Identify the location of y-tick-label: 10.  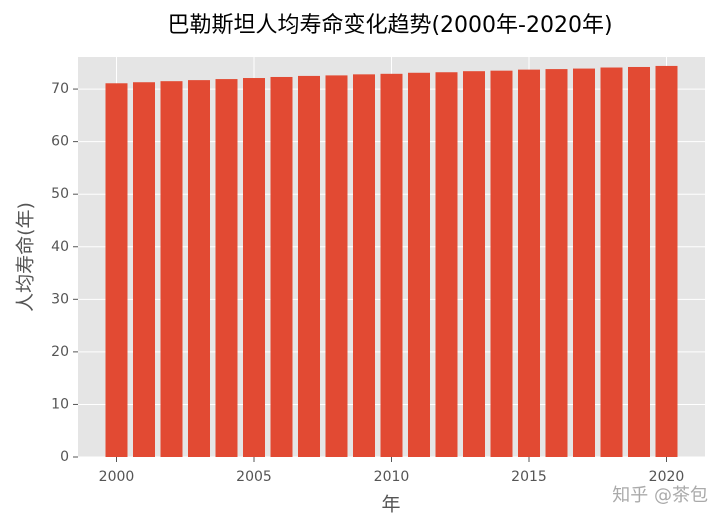
(60, 404).